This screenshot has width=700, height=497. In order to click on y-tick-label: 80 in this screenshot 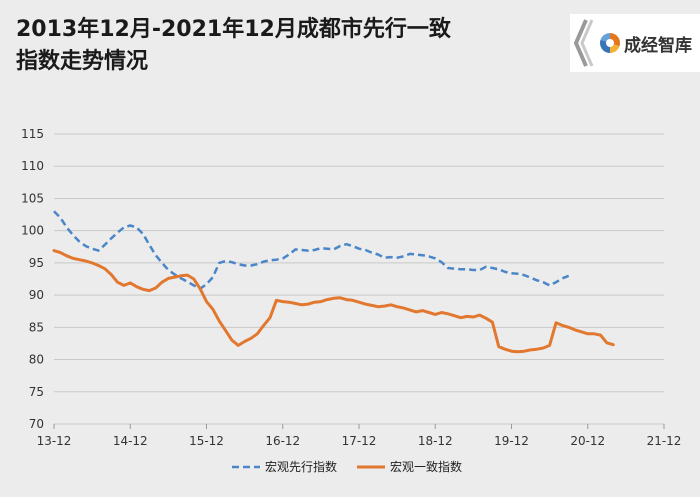, I will do `click(36, 360)`.